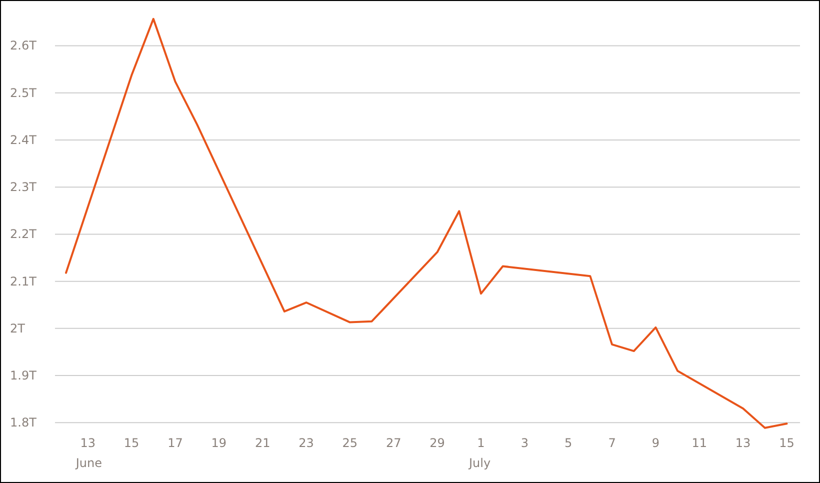 This screenshot has width=820, height=483. Describe the element at coordinates (24, 187) in the screenshot. I see `y-tick-label: 2.3T` at that location.